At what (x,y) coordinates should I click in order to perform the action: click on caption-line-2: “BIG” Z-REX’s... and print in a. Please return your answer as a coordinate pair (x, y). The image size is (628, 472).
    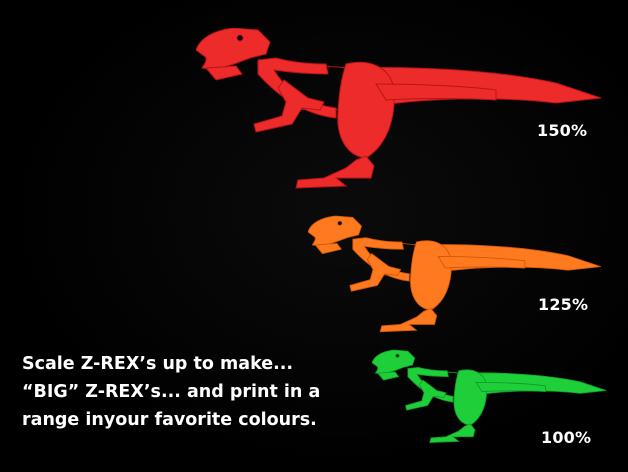
    Looking at the image, I should click on (171, 392).